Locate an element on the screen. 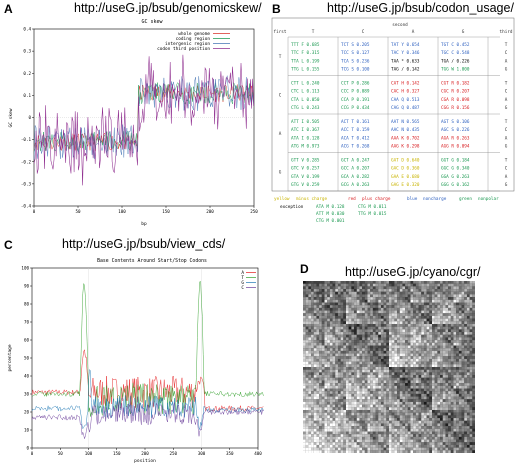 This screenshot has width=520, height=468. codon-cell: AGA R 0.263 is located at coordinates (455, 138).